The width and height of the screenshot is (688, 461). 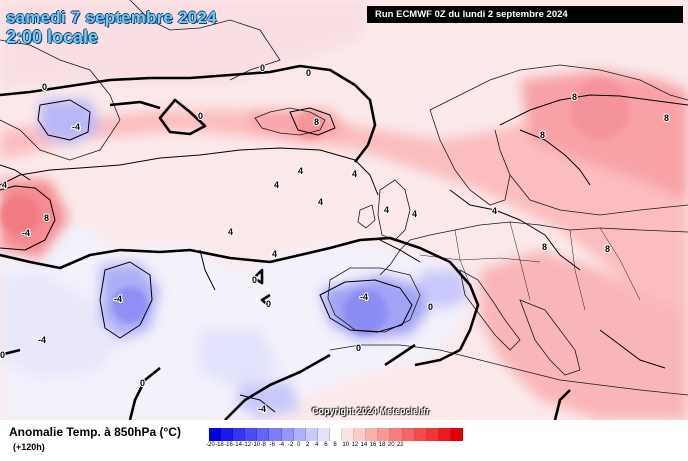 What do you see at coordinates (29, 447) in the screenshot?
I see `lead-time: (+120h)` at bounding box center [29, 447].